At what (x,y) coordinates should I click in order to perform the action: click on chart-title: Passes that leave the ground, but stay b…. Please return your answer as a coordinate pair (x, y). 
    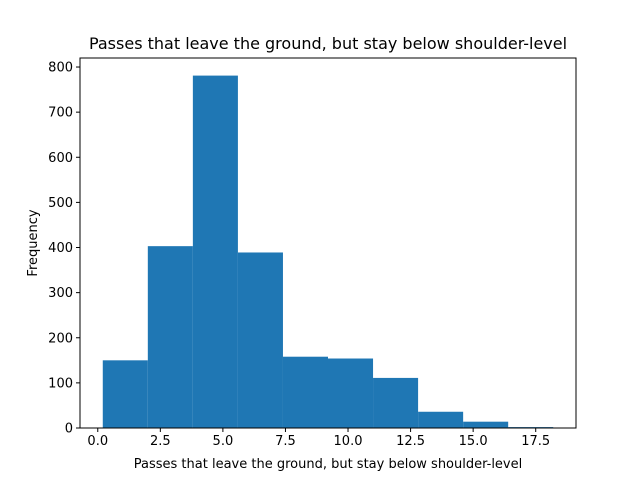
    Looking at the image, I should click on (328, 43).